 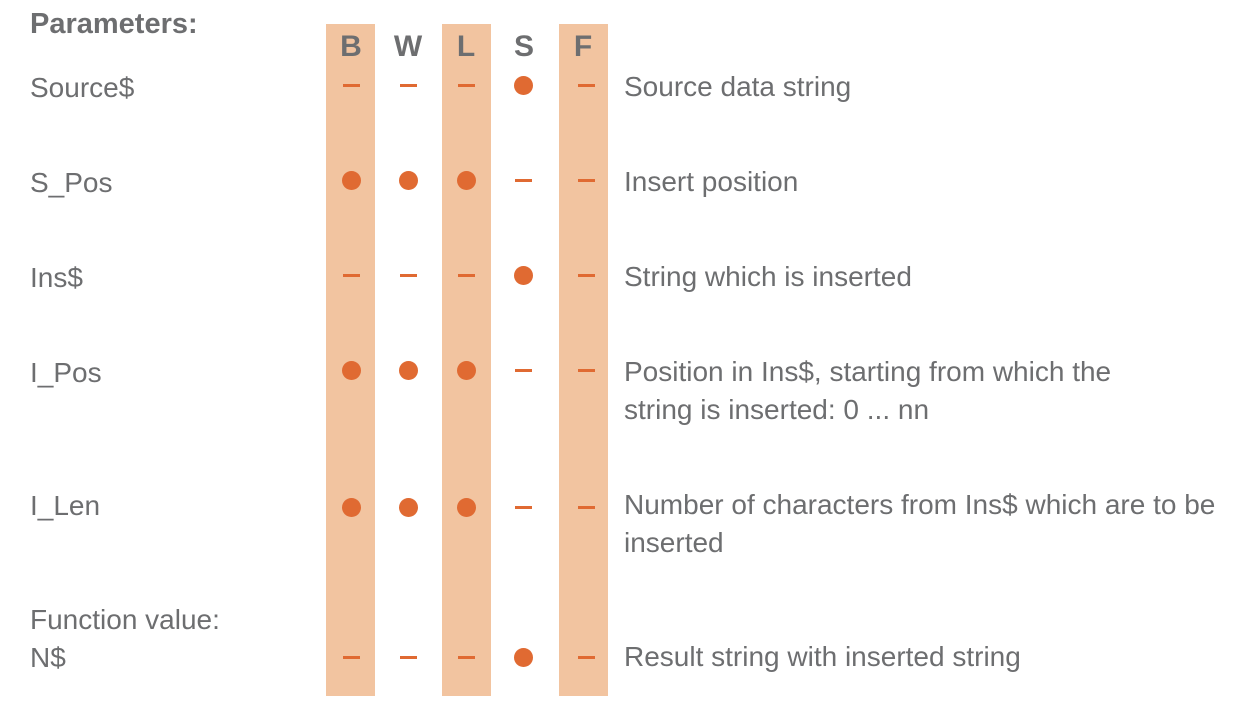 I want to click on param-description: Insert position, so click(x=711, y=181).